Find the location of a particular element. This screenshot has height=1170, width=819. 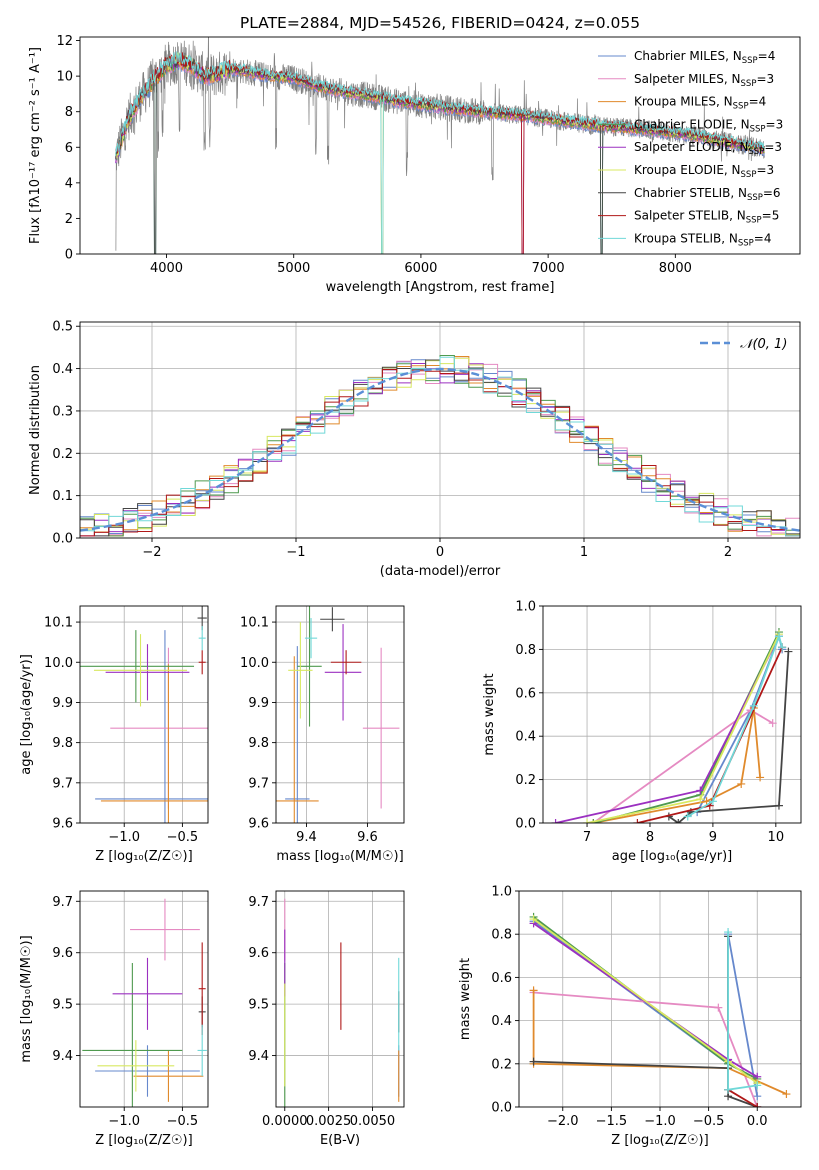

legend-label-text: Salpeter MILES, N is located at coordinates (687, 79).